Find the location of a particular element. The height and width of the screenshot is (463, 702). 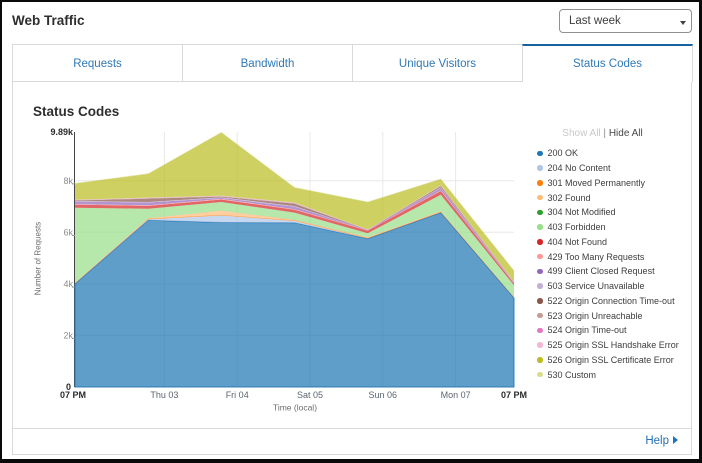

svg-text: 8k is located at coordinates (68, 181).